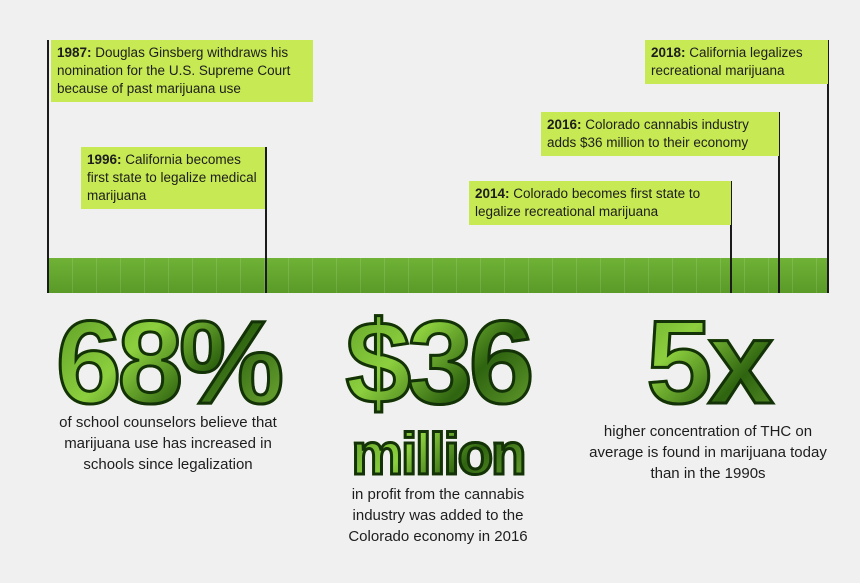 Image resolution: width=860 pixels, height=583 pixels. Describe the element at coordinates (492, 193) in the screenshot. I see `event-year: 2014:` at that location.